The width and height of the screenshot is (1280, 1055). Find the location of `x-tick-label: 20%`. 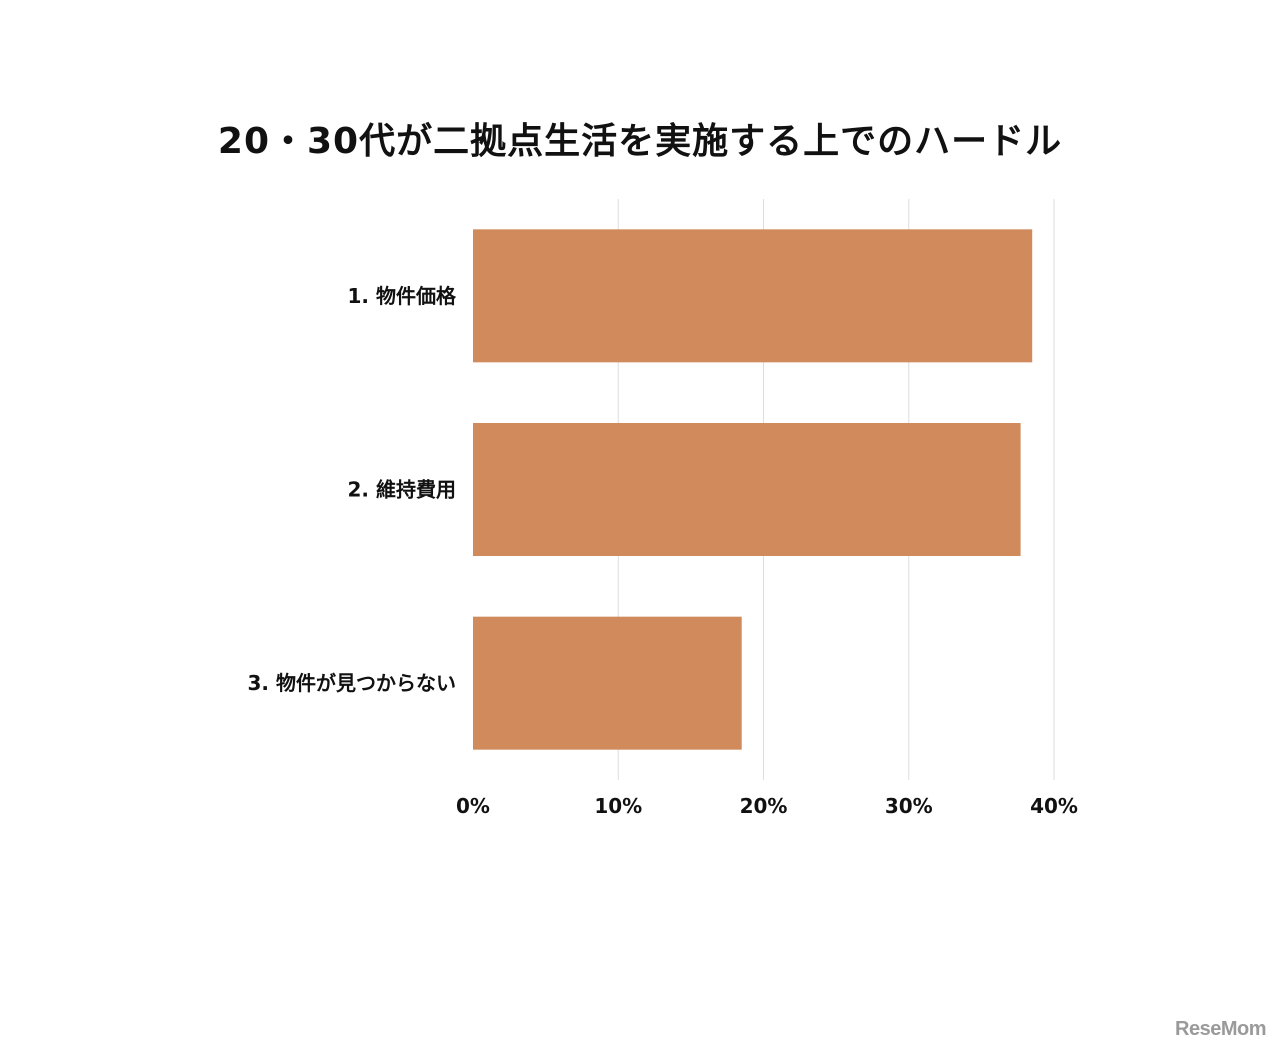

x-tick-label: 20% is located at coordinates (764, 806).